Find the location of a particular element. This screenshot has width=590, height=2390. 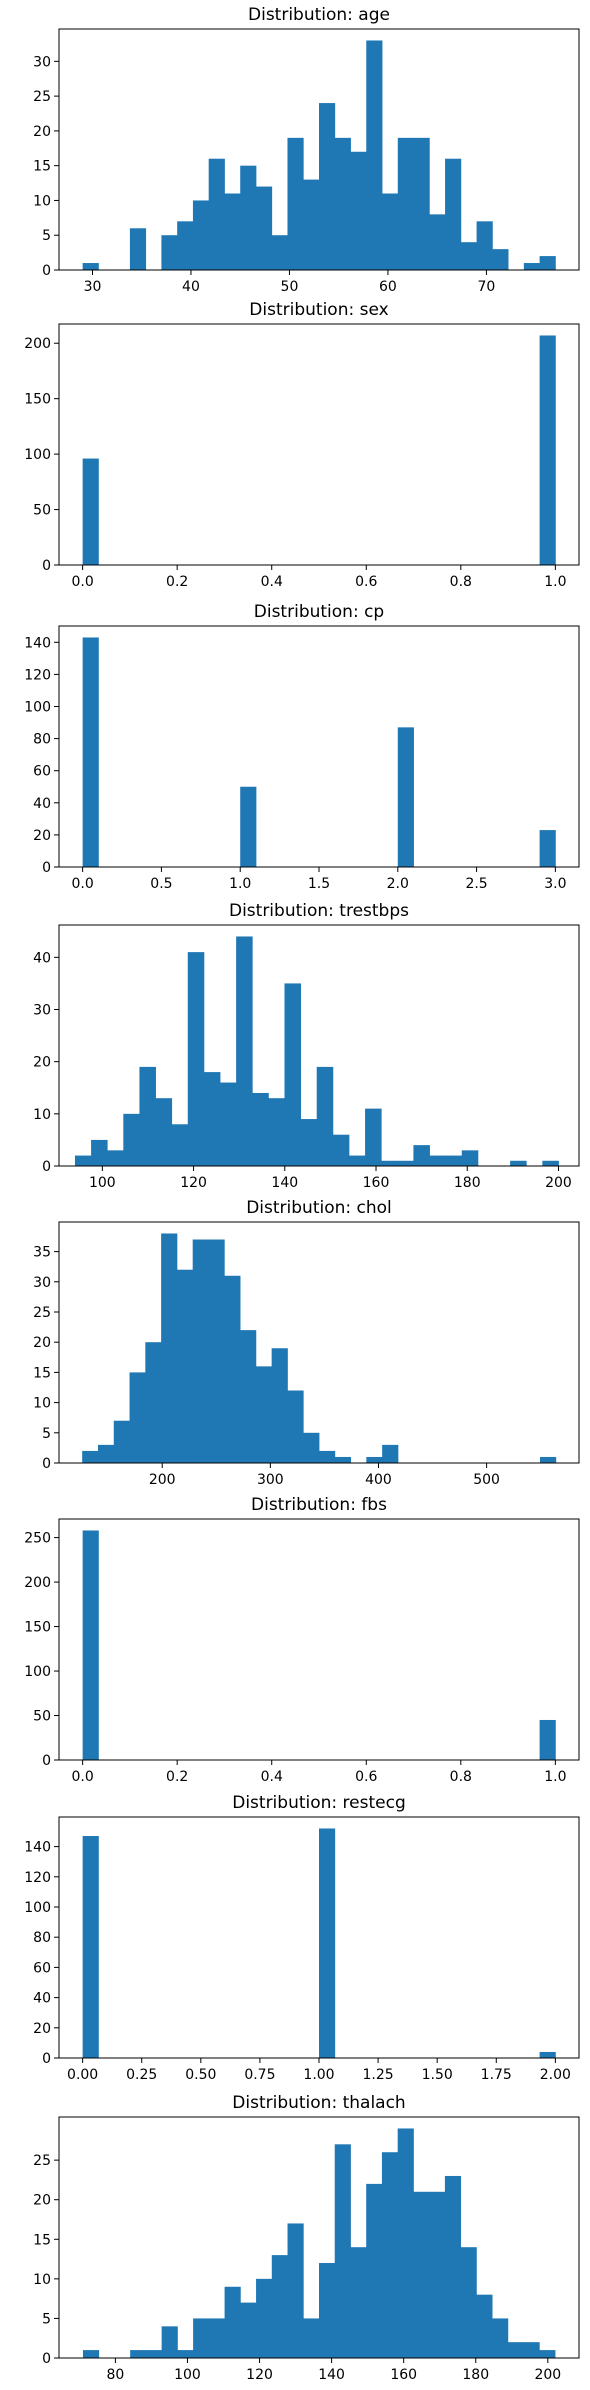

y-tick-label: 35 is located at coordinates (42, 1253).